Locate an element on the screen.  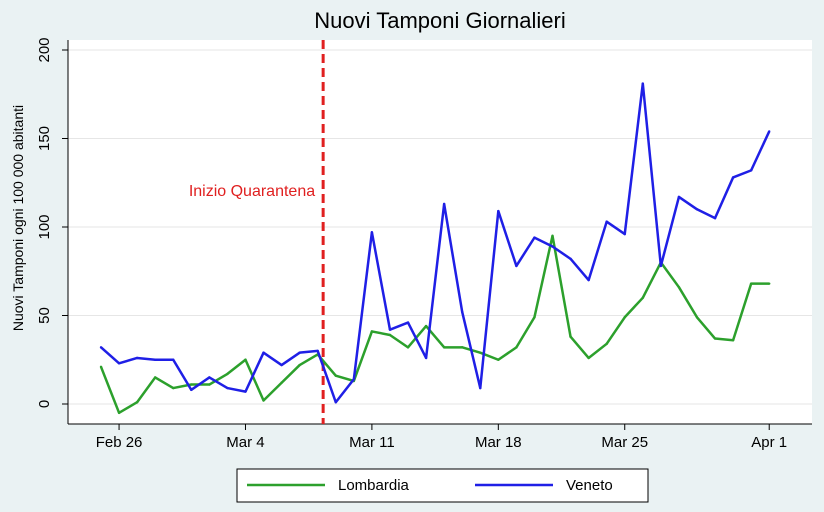
x-tick-label: Apr 1 is located at coordinates (769, 442).